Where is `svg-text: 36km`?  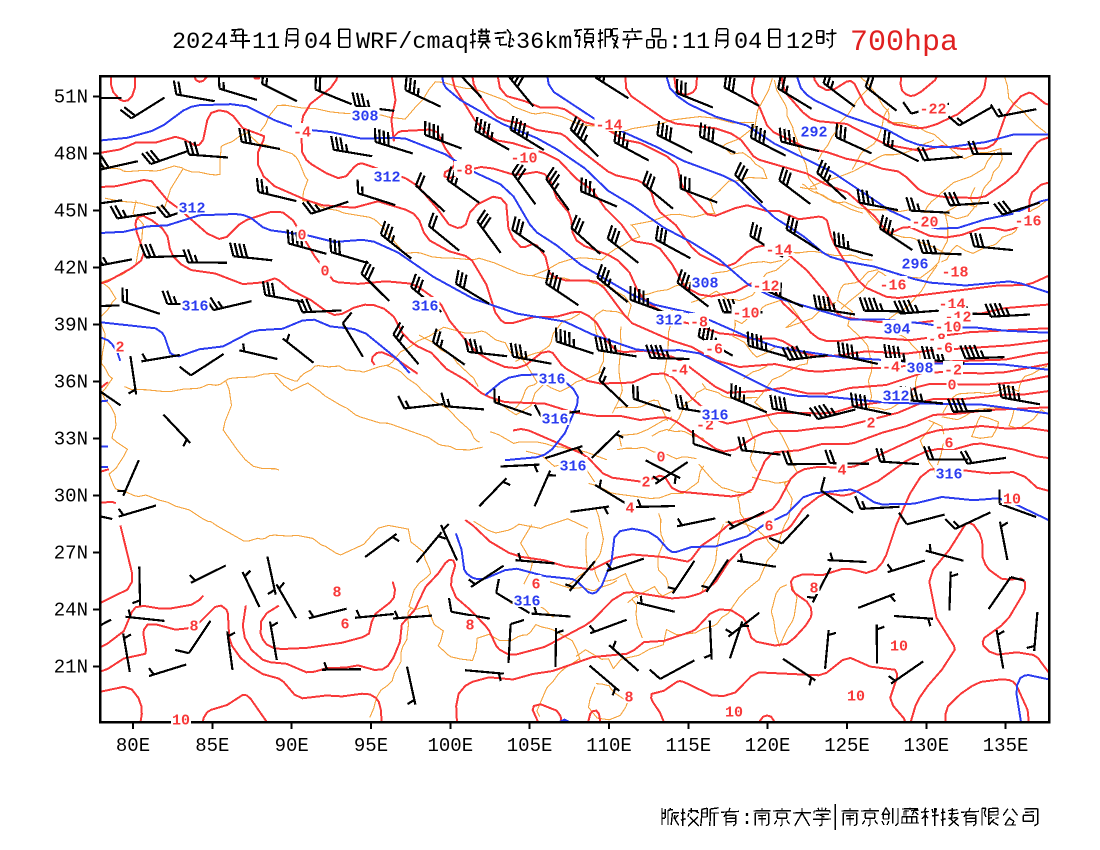 svg-text: 36km is located at coordinates (544, 42).